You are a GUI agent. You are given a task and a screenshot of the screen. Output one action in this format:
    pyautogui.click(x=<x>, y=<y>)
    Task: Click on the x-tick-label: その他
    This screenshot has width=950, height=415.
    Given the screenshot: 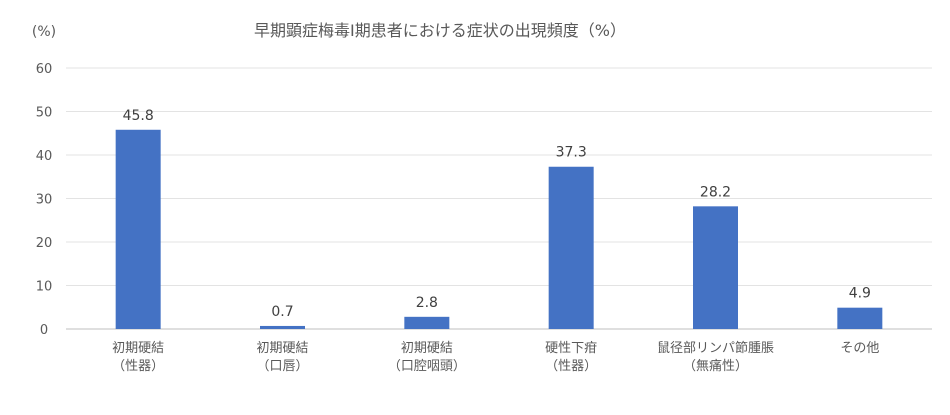 What is the action you would take?
    pyautogui.click(x=859, y=348)
    